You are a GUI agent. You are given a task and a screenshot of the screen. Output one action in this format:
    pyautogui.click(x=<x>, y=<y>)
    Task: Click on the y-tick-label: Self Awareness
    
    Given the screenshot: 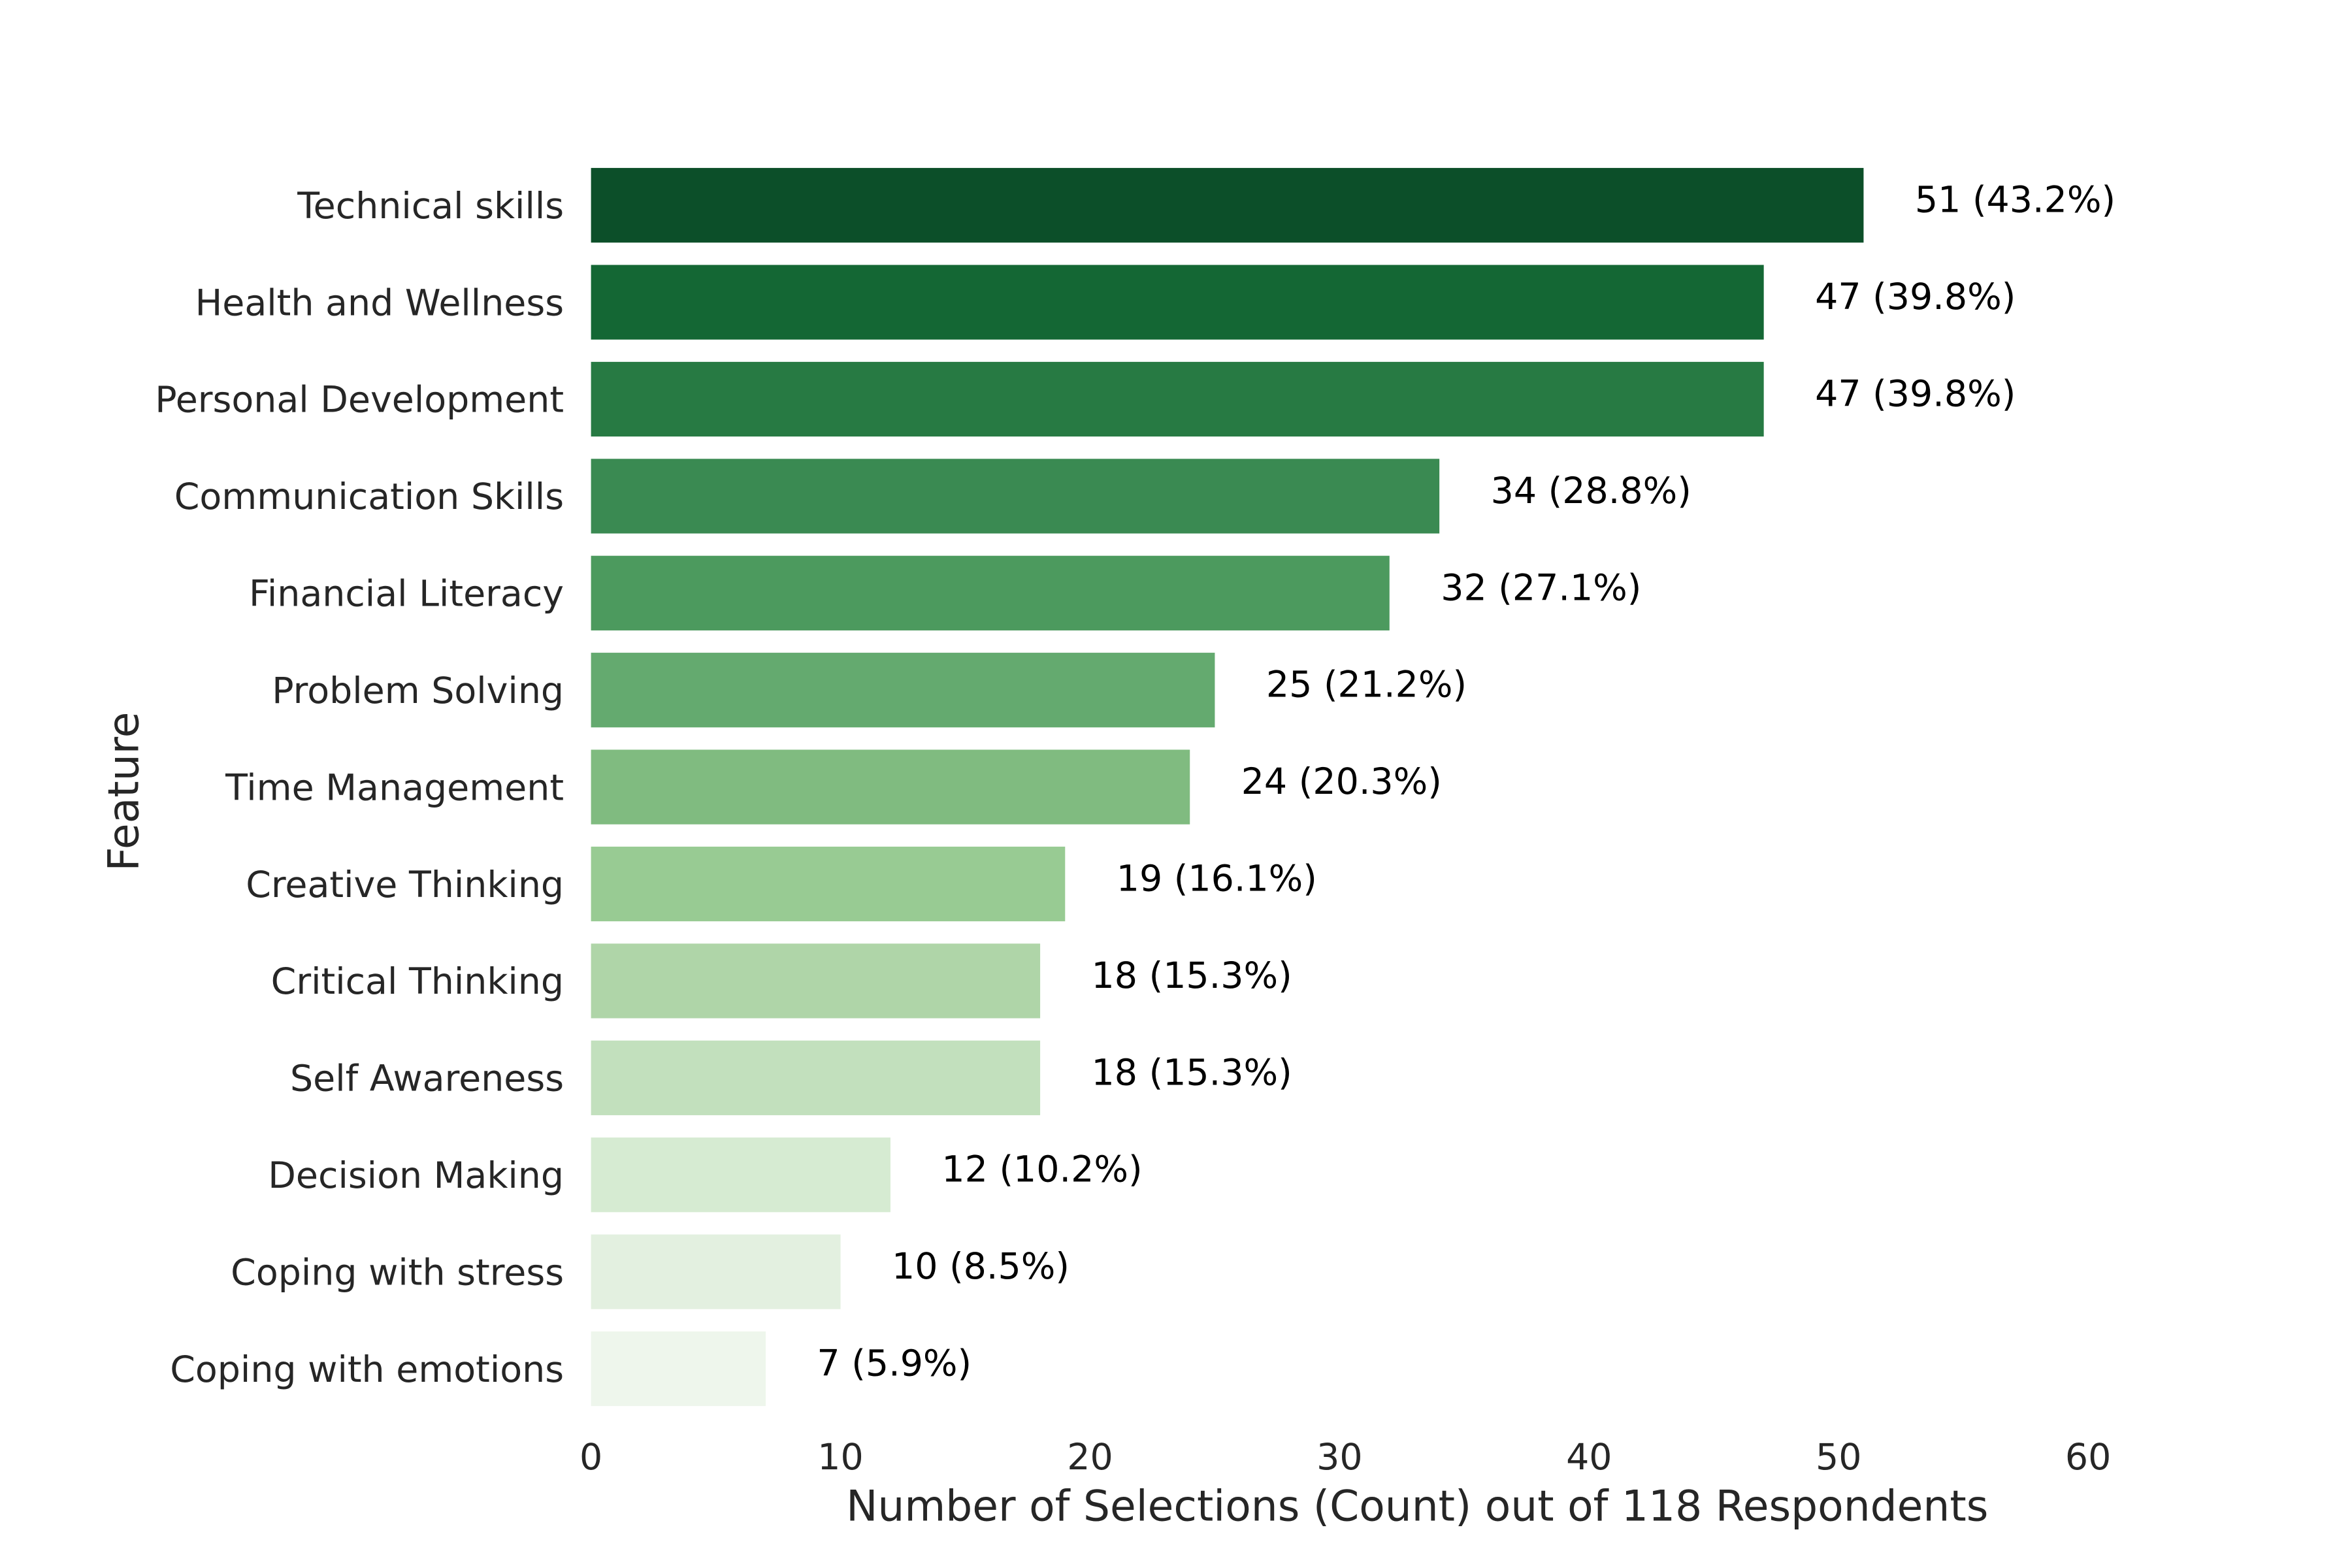 What is the action you would take?
    pyautogui.click(x=427, y=1079)
    